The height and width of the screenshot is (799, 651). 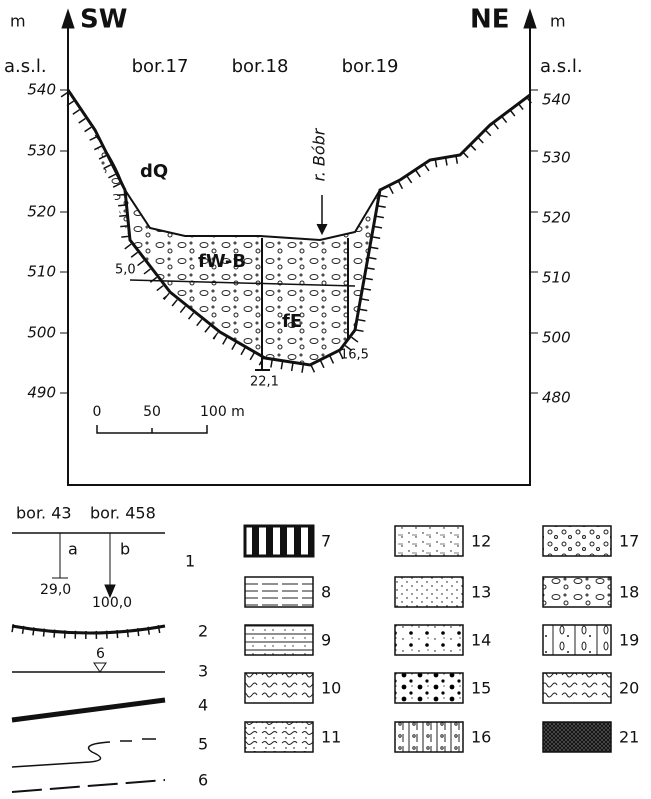 What do you see at coordinates (203, 744) in the screenshot?
I see `legend-number: 5` at bounding box center [203, 744].